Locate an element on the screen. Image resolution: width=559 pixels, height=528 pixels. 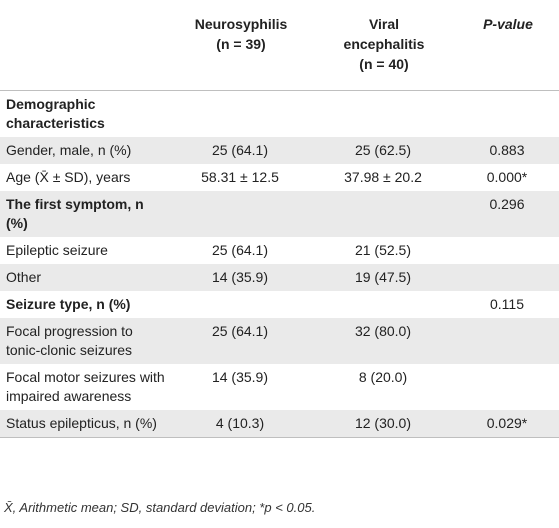
cell-viral: 8 (20.0) is located at coordinates (383, 377).